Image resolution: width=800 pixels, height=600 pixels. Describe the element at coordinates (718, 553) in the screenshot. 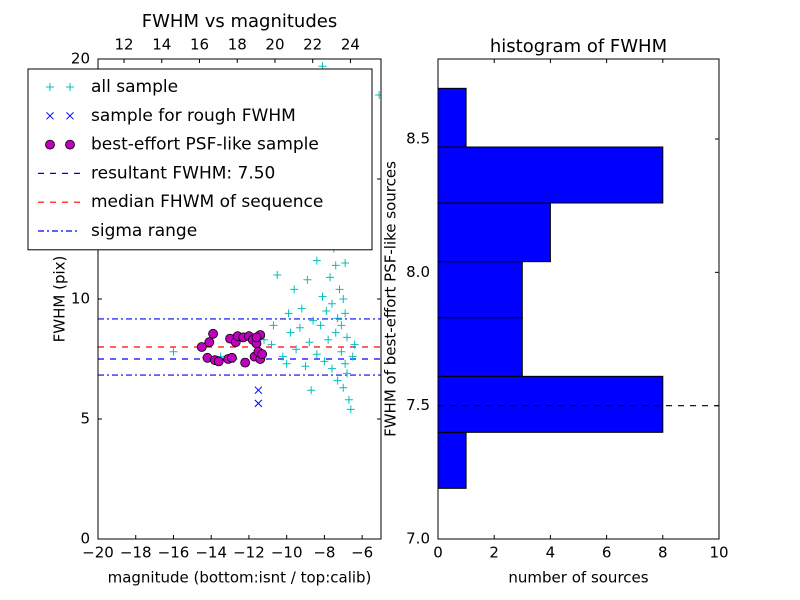

I see `x-tick-label: 10` at that location.